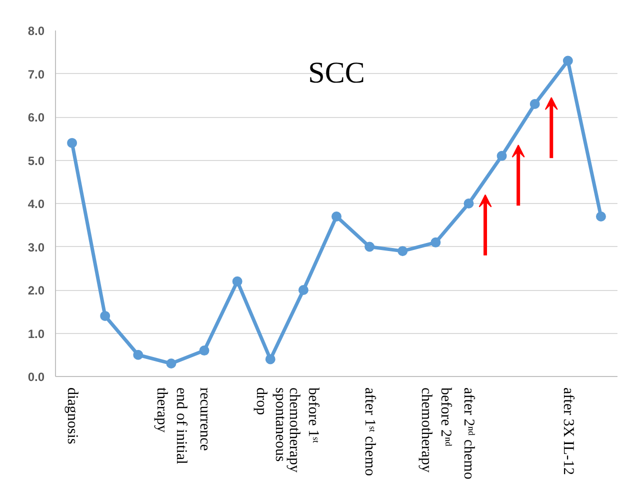 This screenshot has height=488, width=631. Describe the element at coordinates (468, 434) in the screenshot. I see `x-tick-label: after 2ⁿᵈ chemo` at that location.